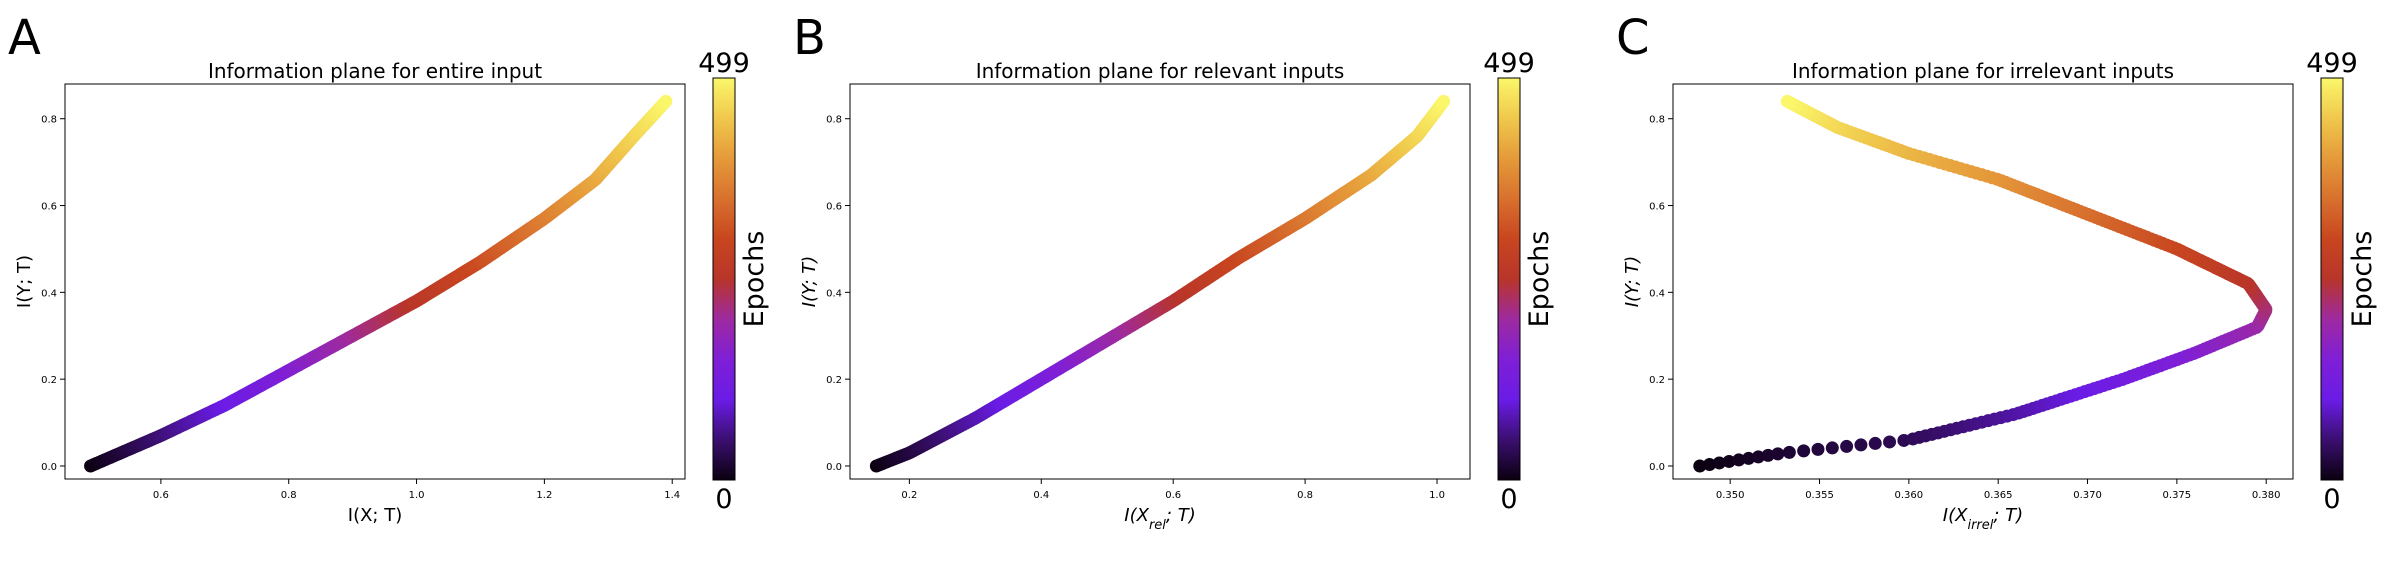 The height and width of the screenshot is (569, 2388). I want to click on x-tick-label: 0.350, so click(1730, 495).